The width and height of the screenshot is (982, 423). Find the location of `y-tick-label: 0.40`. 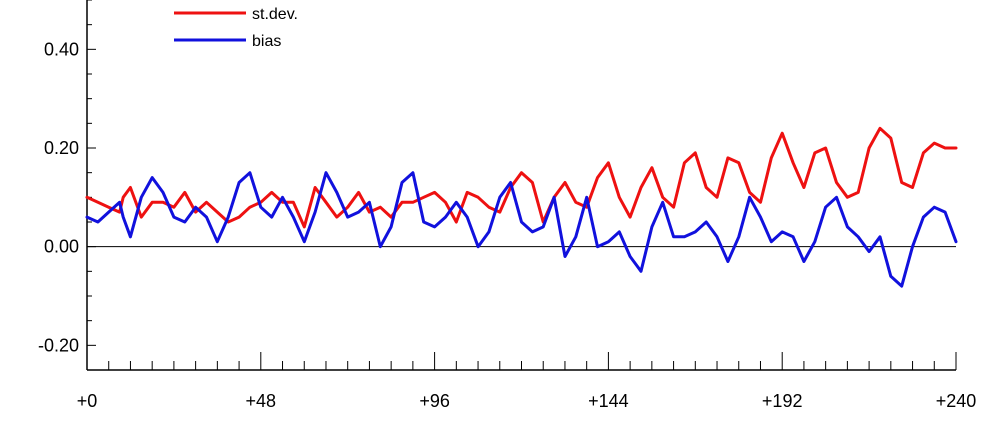

y-tick-label: 0.40 is located at coordinates (61, 49).